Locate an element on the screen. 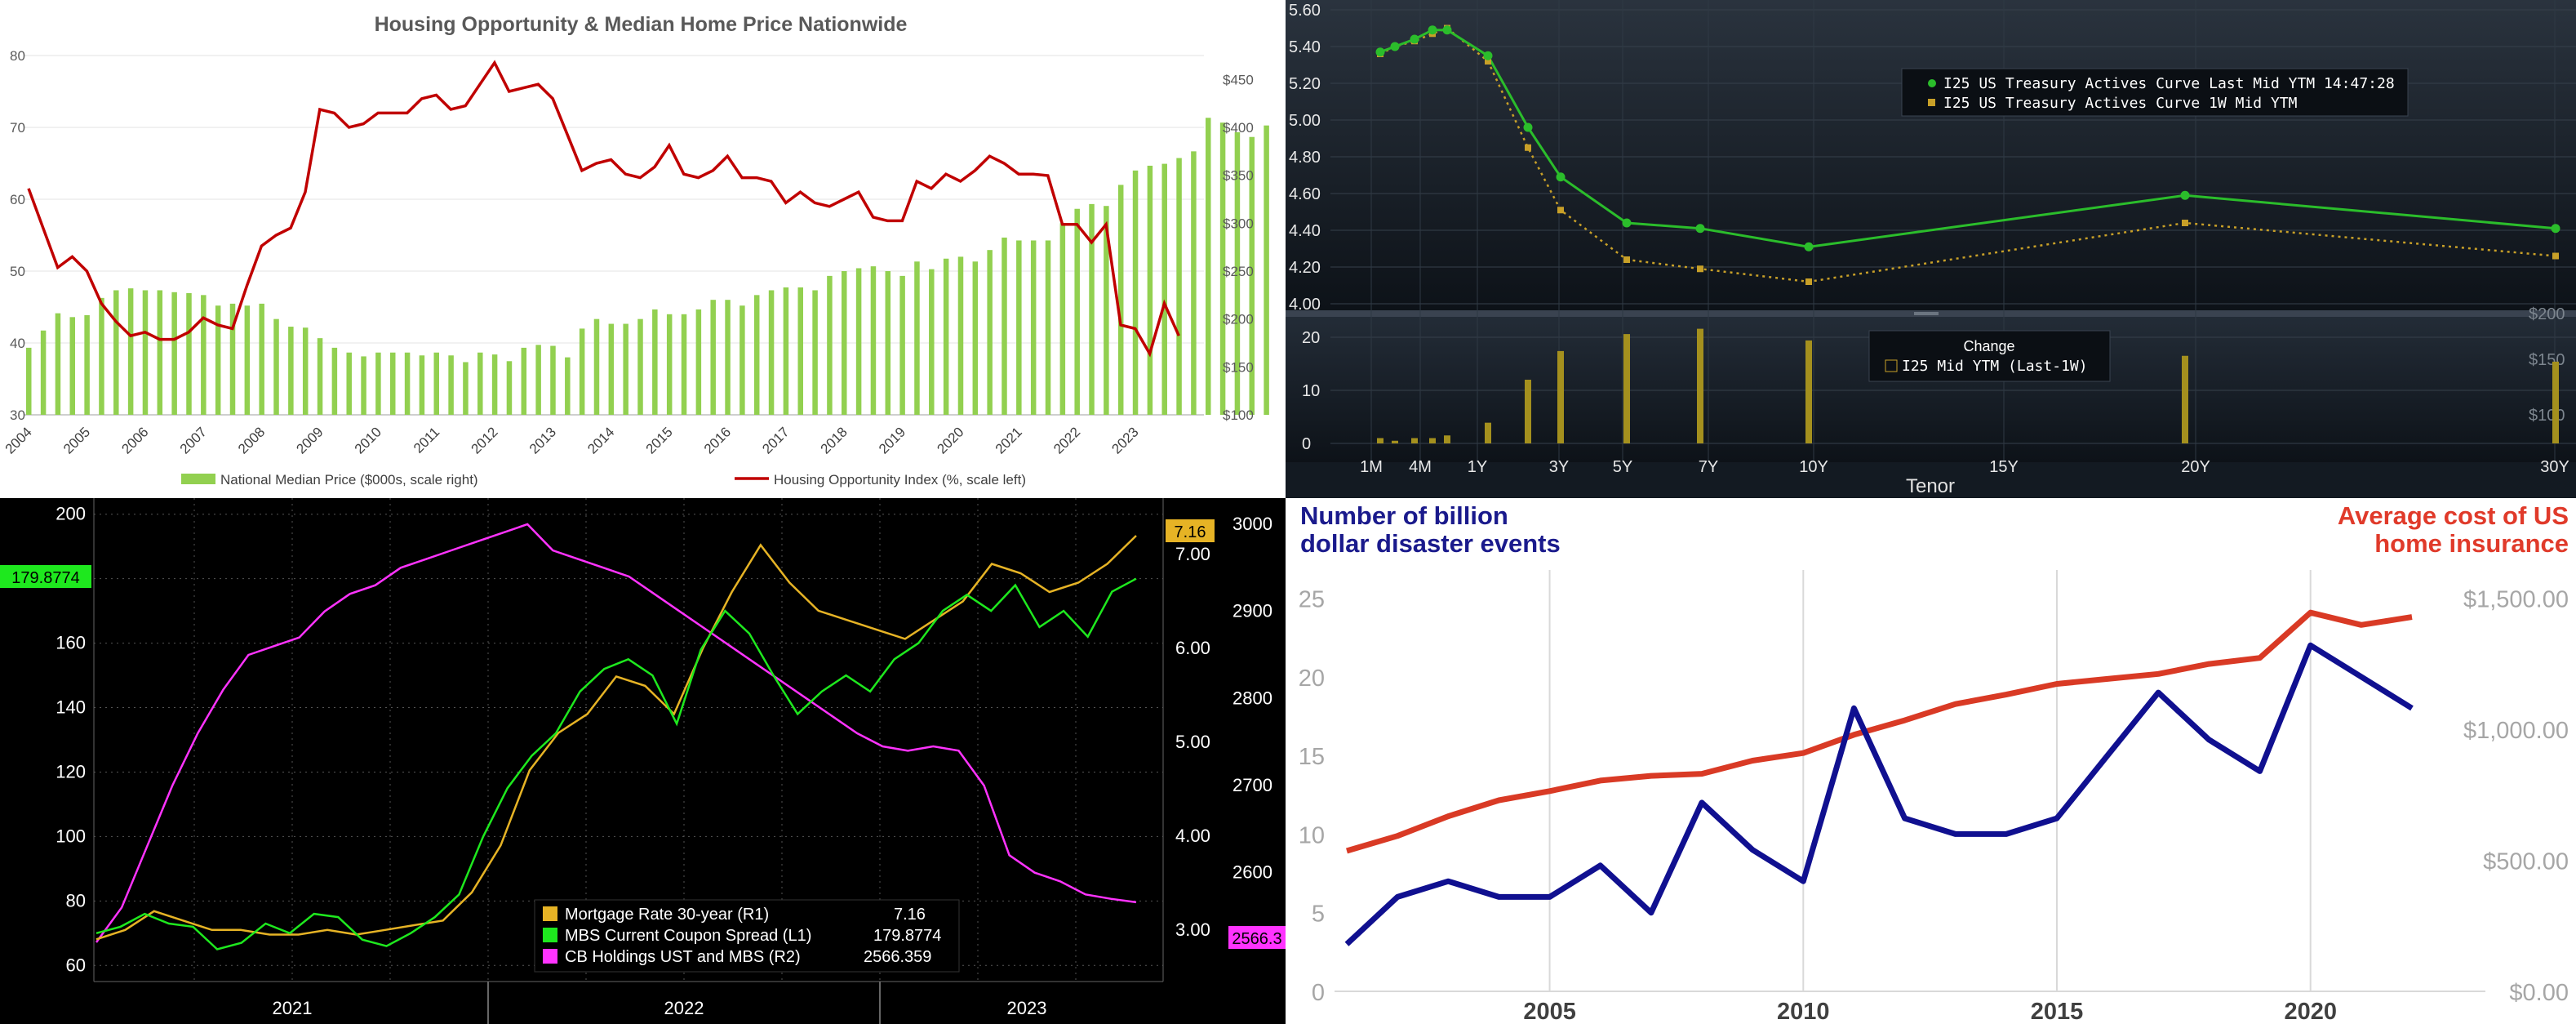 This screenshot has height=1024, width=2576. left-axis-tick: 40 is located at coordinates (17, 343).